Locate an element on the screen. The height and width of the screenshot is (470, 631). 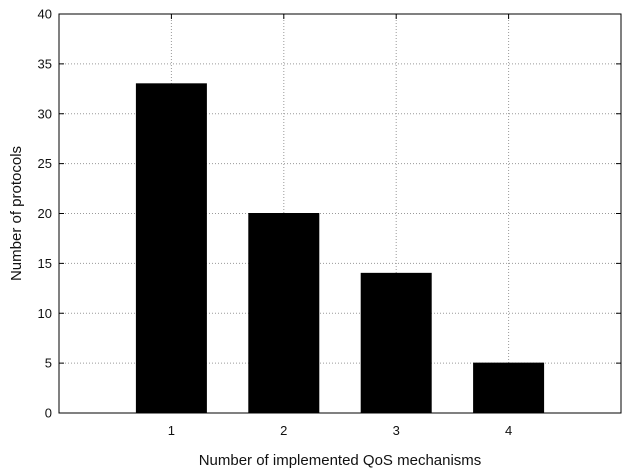
x-axis-label: Number of implemented QoS mechanisms is located at coordinates (340, 460).